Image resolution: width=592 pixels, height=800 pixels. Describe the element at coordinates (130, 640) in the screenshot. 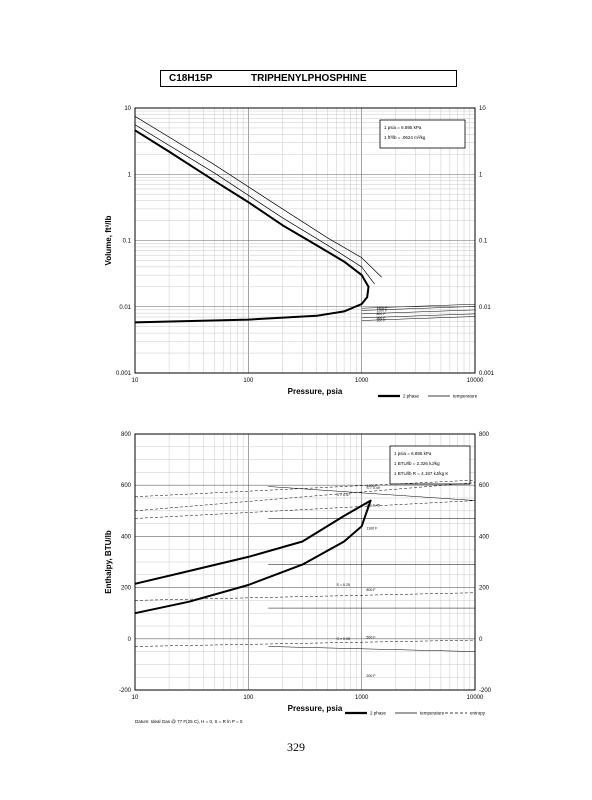

I see `y-tick-label-left: 0` at that location.